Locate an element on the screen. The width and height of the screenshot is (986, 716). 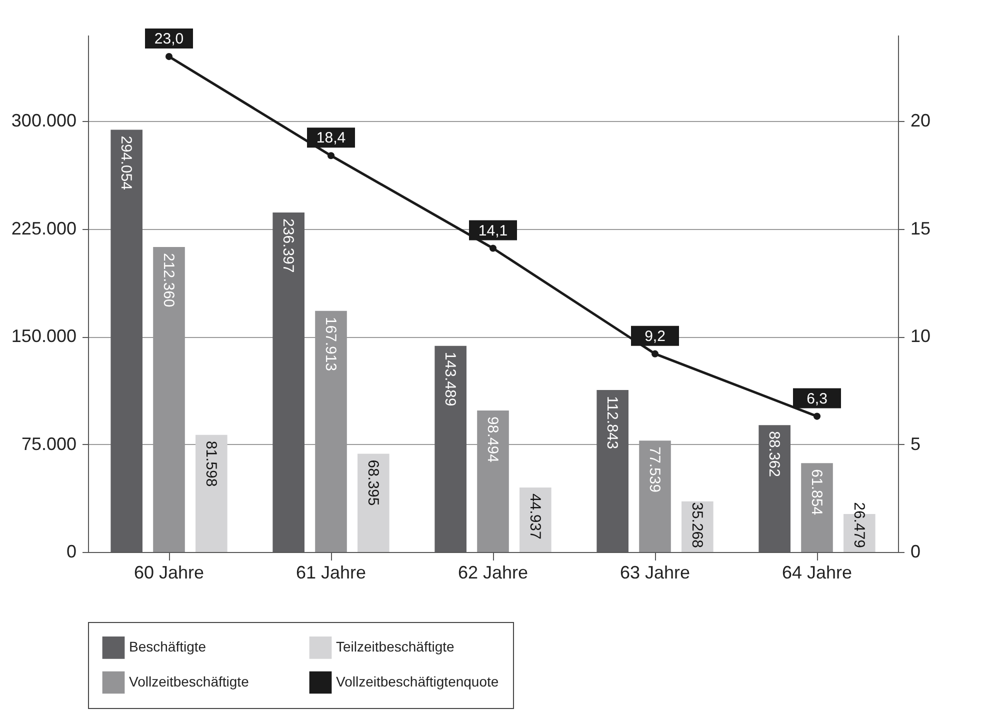
data-label: 98.494 is located at coordinates (492, 439).